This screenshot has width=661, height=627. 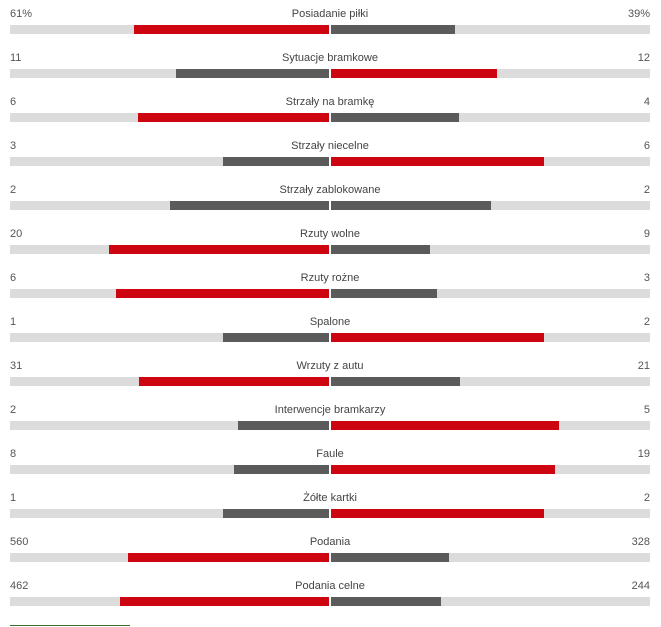 I want to click on stat-row: 2 Strzały zablokowane 2, so click(x=330, y=198).